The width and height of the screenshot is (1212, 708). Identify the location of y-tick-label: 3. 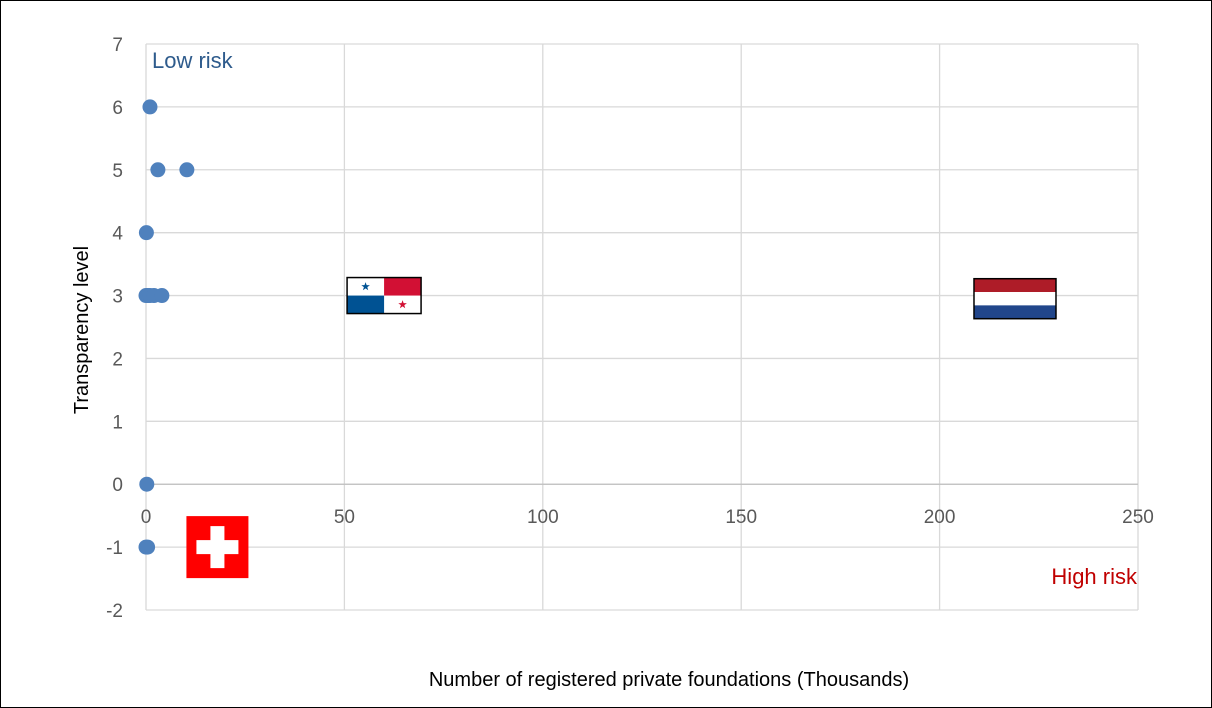
(117, 297).